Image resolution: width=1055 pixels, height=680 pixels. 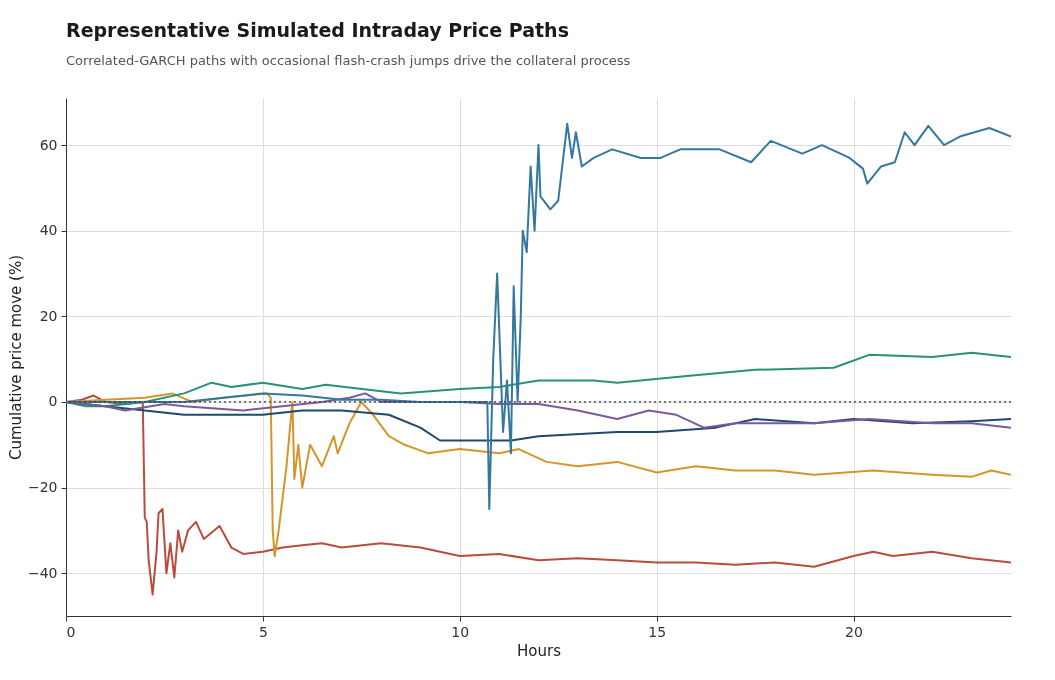 What do you see at coordinates (460, 631) in the screenshot?
I see `x-tick-label: 10` at bounding box center [460, 631].